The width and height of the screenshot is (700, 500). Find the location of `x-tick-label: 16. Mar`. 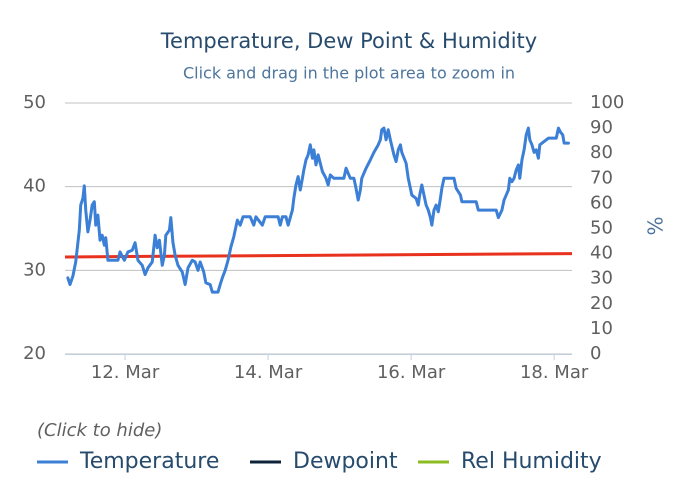

x-tick-label: 16. Mar is located at coordinates (411, 372).